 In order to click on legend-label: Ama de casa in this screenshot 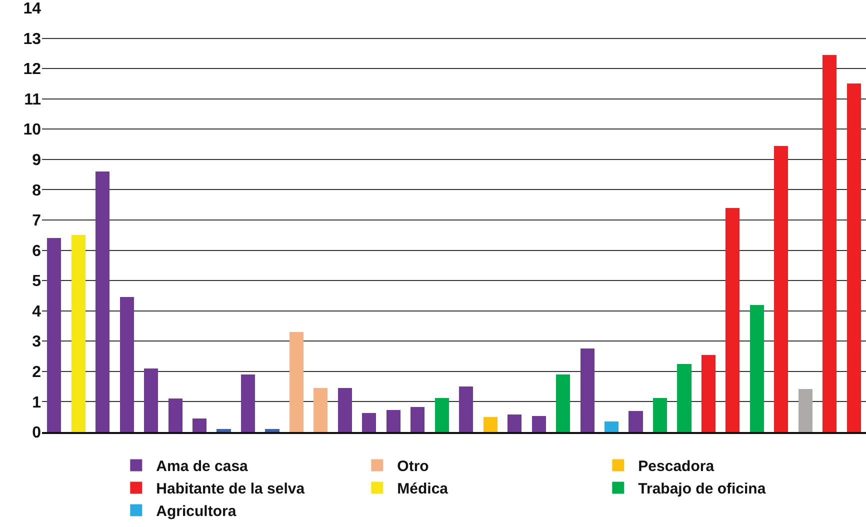, I will do `click(202, 467)`.